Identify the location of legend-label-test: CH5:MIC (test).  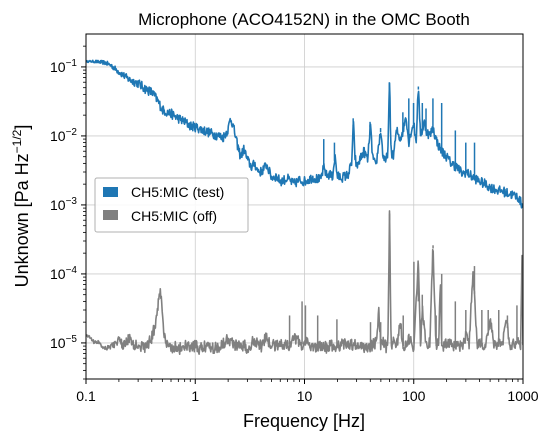
(177, 192).